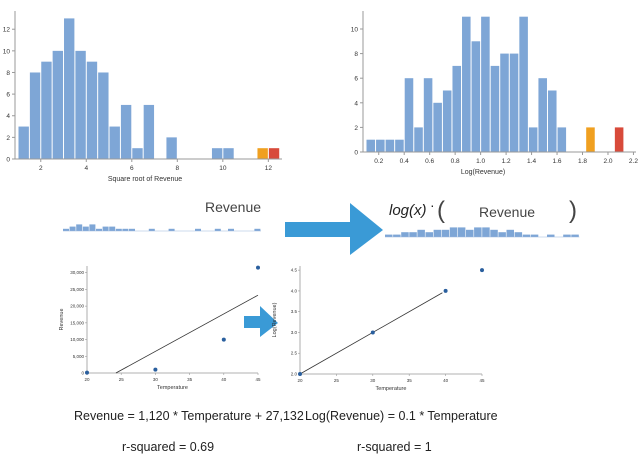  I want to click on x-tick-label: 0.4, so click(404, 161).